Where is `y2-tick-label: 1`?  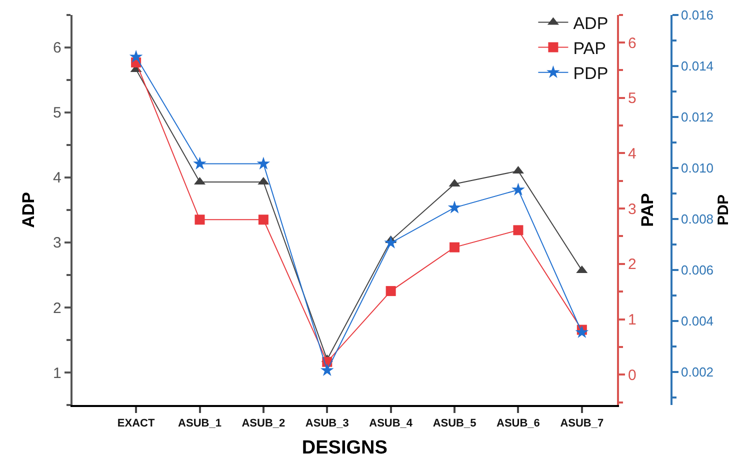
y2-tick-label: 1 is located at coordinates (632, 320).